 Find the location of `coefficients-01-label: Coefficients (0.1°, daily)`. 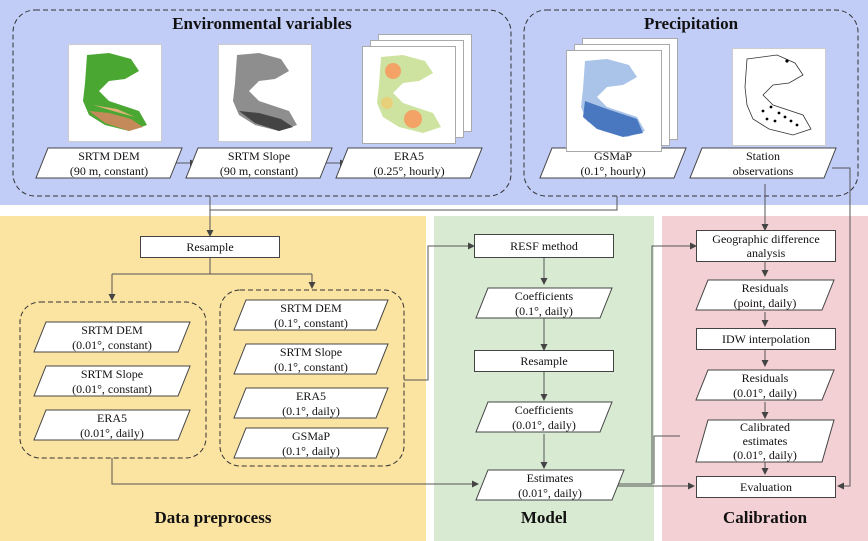

coefficients-01-label: Coefficients (0.1°, daily) is located at coordinates (544, 303).